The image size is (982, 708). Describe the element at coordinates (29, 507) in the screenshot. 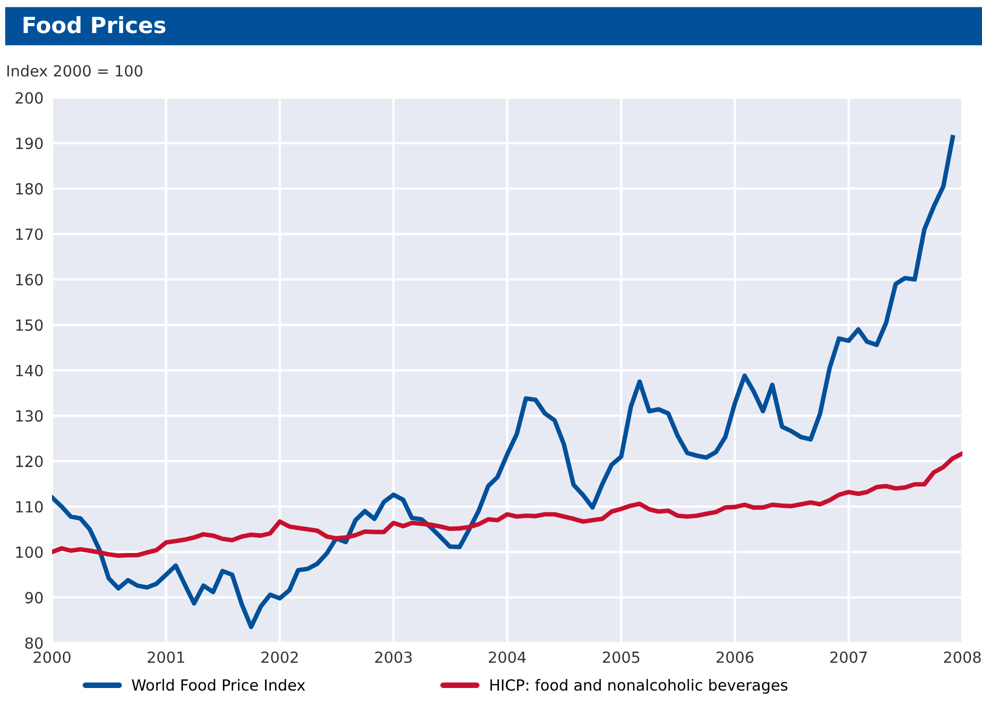

I see `y-tick-label: 110` at that location.